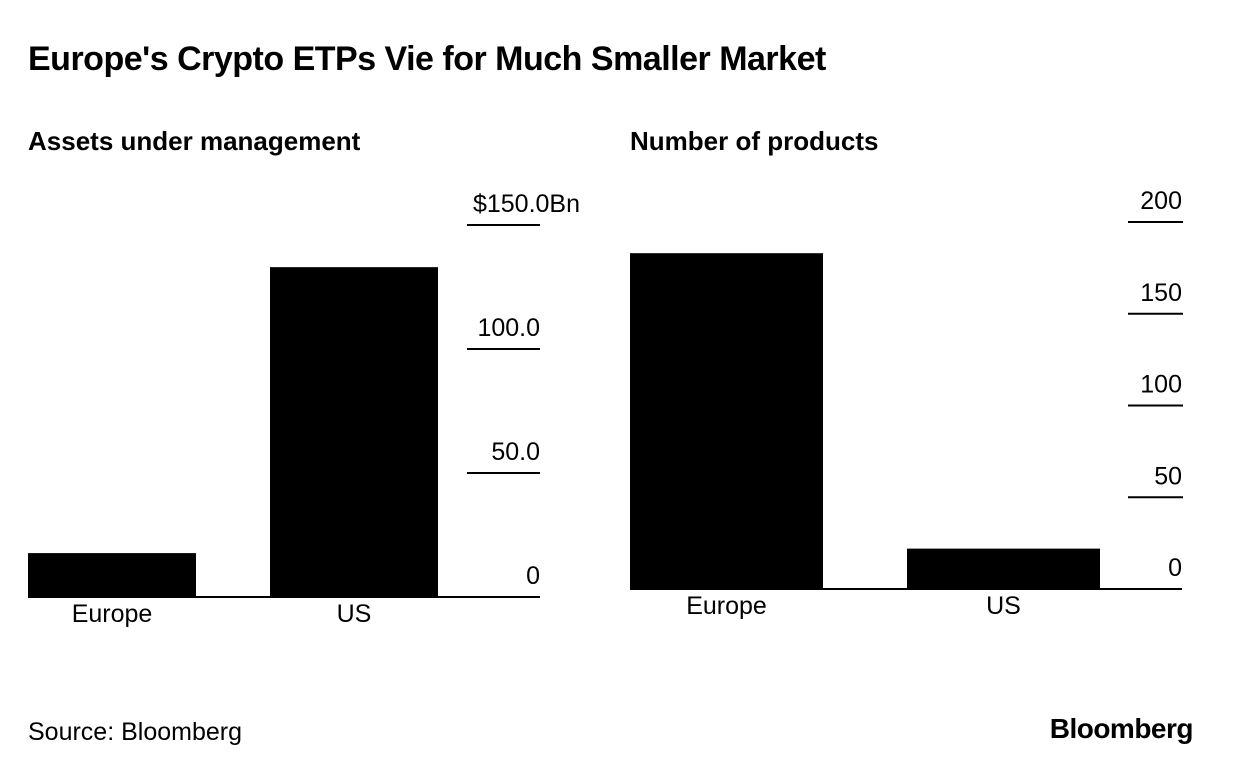 Image resolution: width=1233 pixels, height=774 pixels. I want to click on panel-title: Number of products, so click(754, 141).